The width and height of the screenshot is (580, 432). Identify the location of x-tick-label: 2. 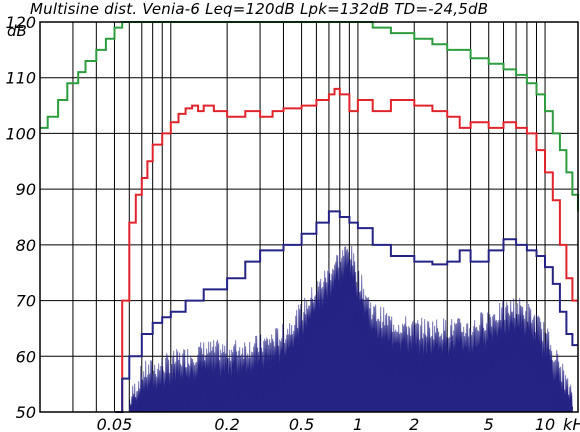
(414, 423).